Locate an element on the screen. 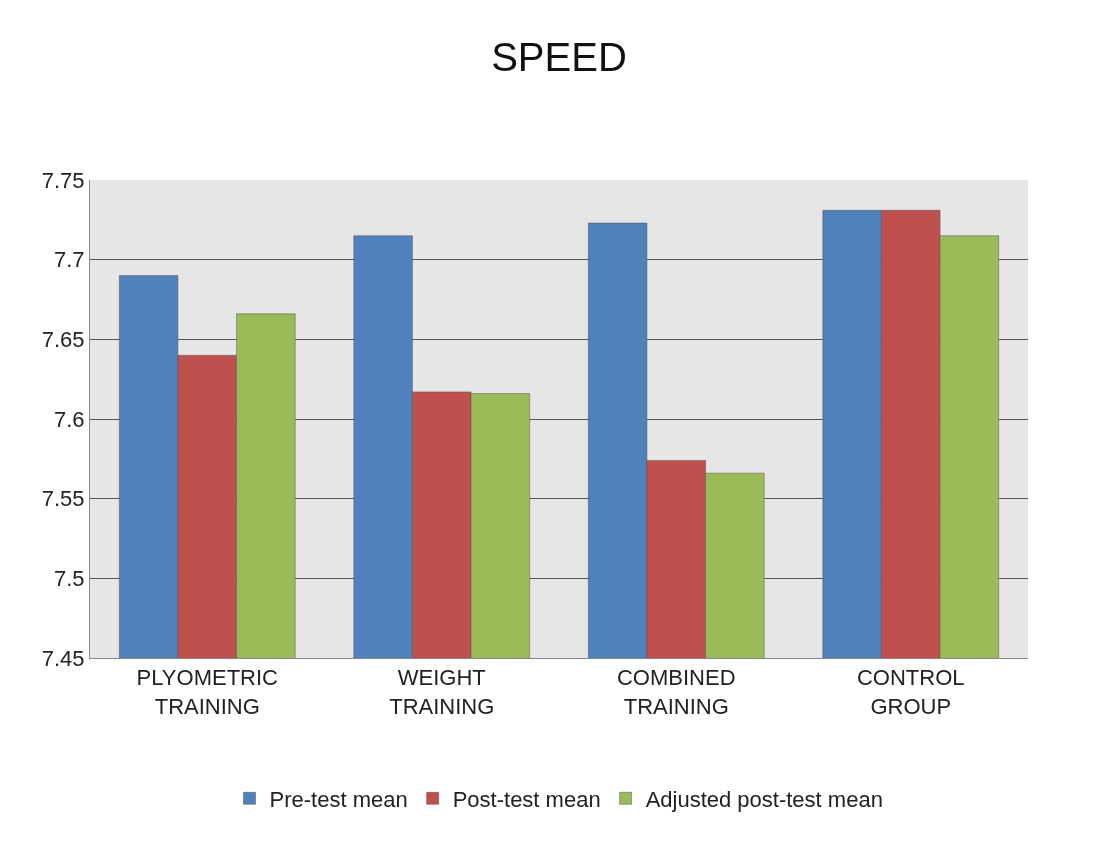 Image resolution: width=1118 pixels, height=858 pixels. y-tick-label: 7.75 is located at coordinates (63, 180).